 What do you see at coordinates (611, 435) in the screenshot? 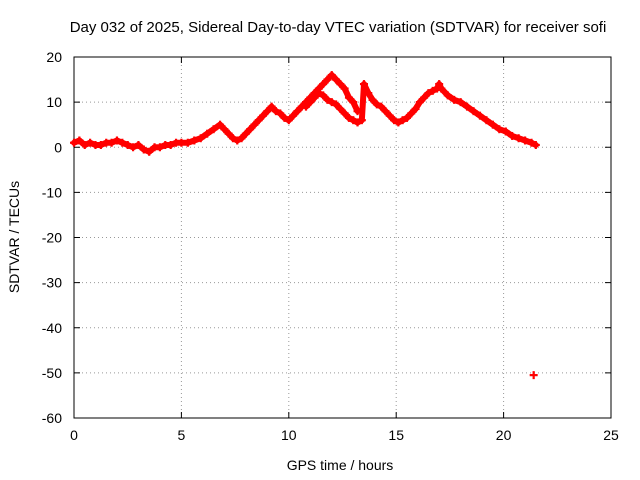
I see `x-tick-label: 25` at bounding box center [611, 435].